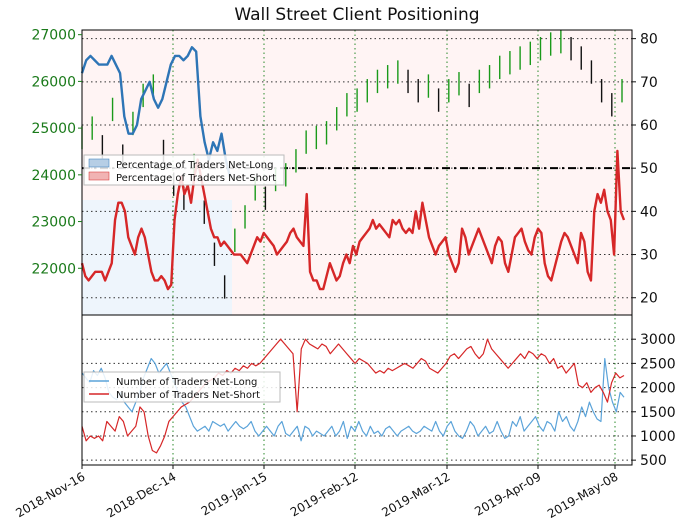  Describe the element at coordinates (653, 461) in the screenshot. I see `count-tick-label-0: 500` at that location.